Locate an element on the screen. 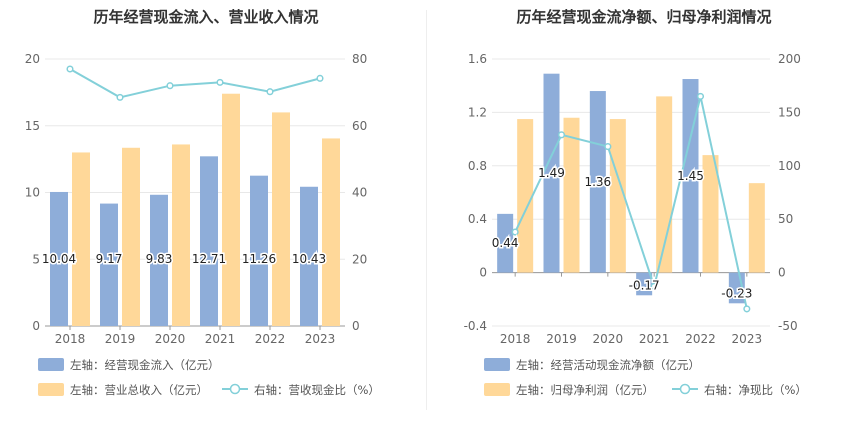 The image size is (850, 437). y-right-tick-label: 100 is located at coordinates (789, 166).